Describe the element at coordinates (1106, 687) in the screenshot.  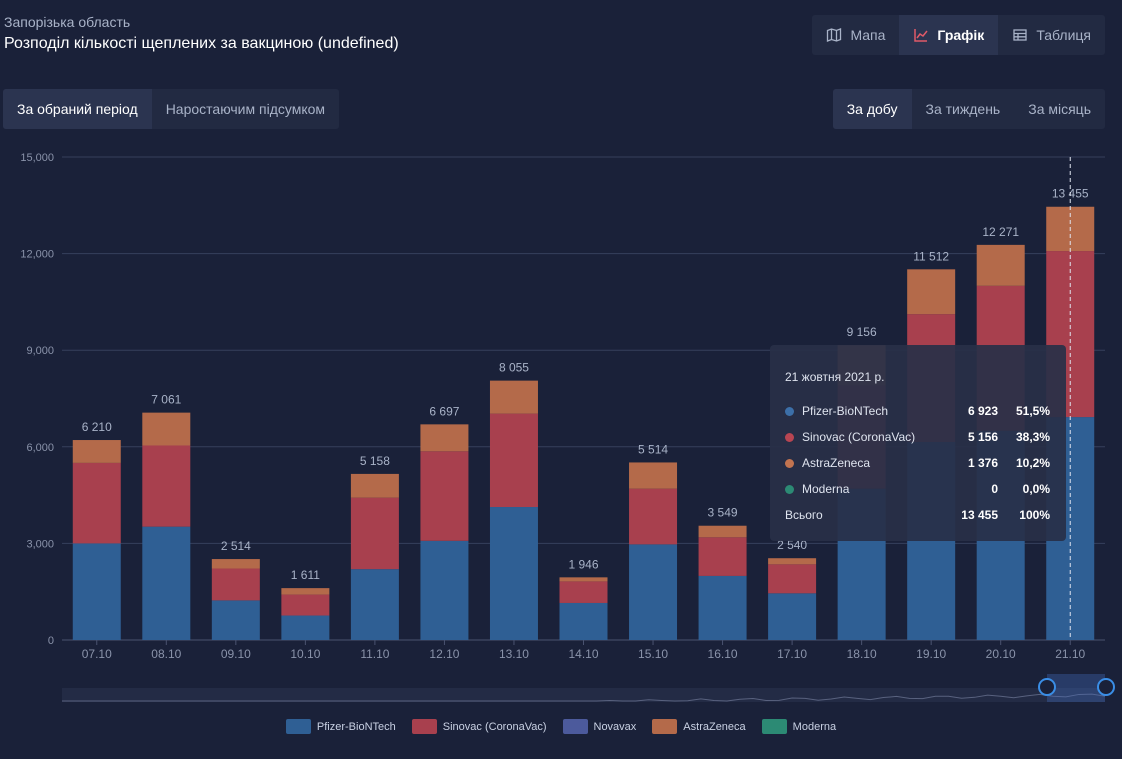
I see `range-slider-handle-right` at that location.